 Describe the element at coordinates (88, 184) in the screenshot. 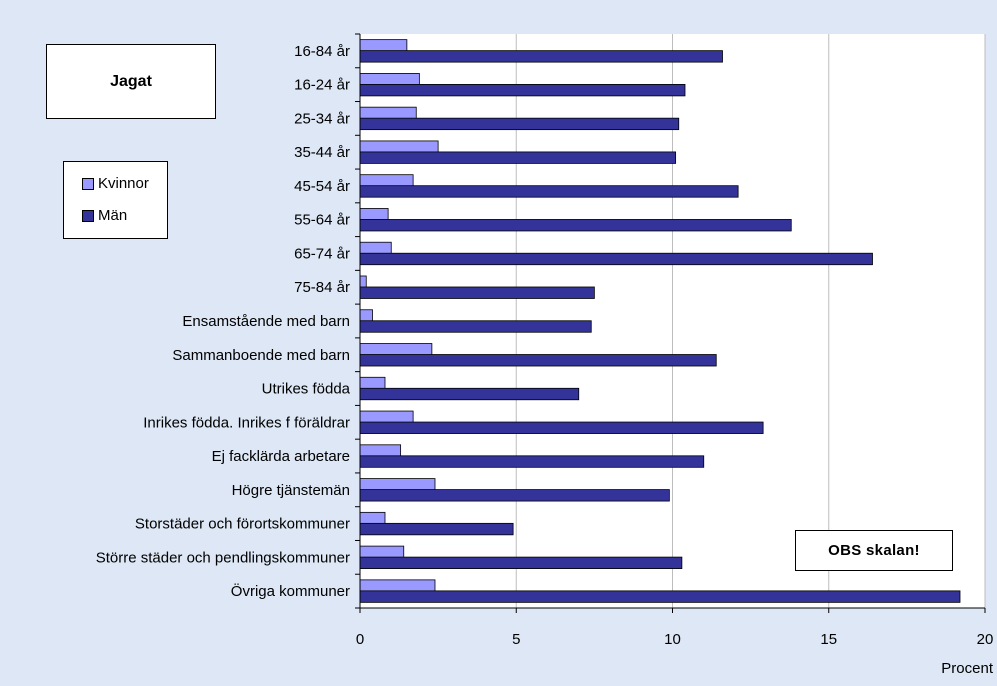

I see `legend-swatch-kvinnor` at that location.